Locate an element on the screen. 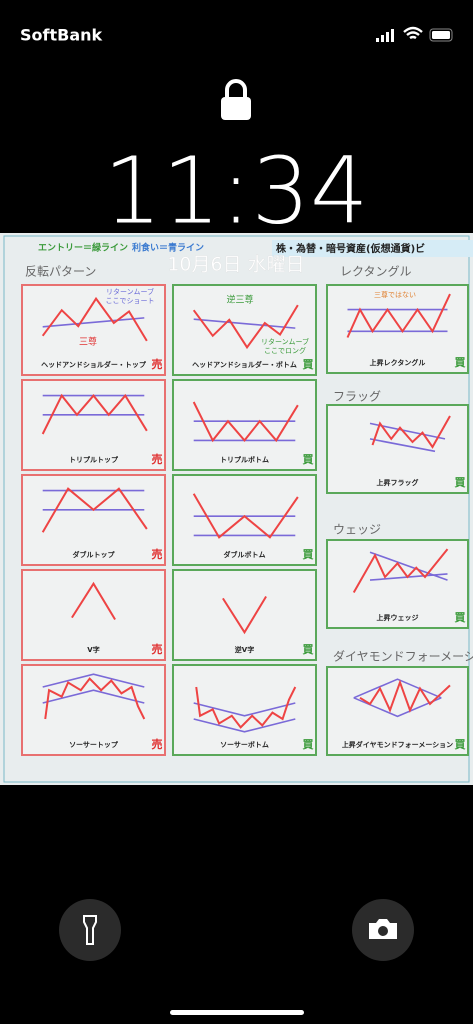  legend-entry: エントリー＝緑ライン is located at coordinates (83, 248).